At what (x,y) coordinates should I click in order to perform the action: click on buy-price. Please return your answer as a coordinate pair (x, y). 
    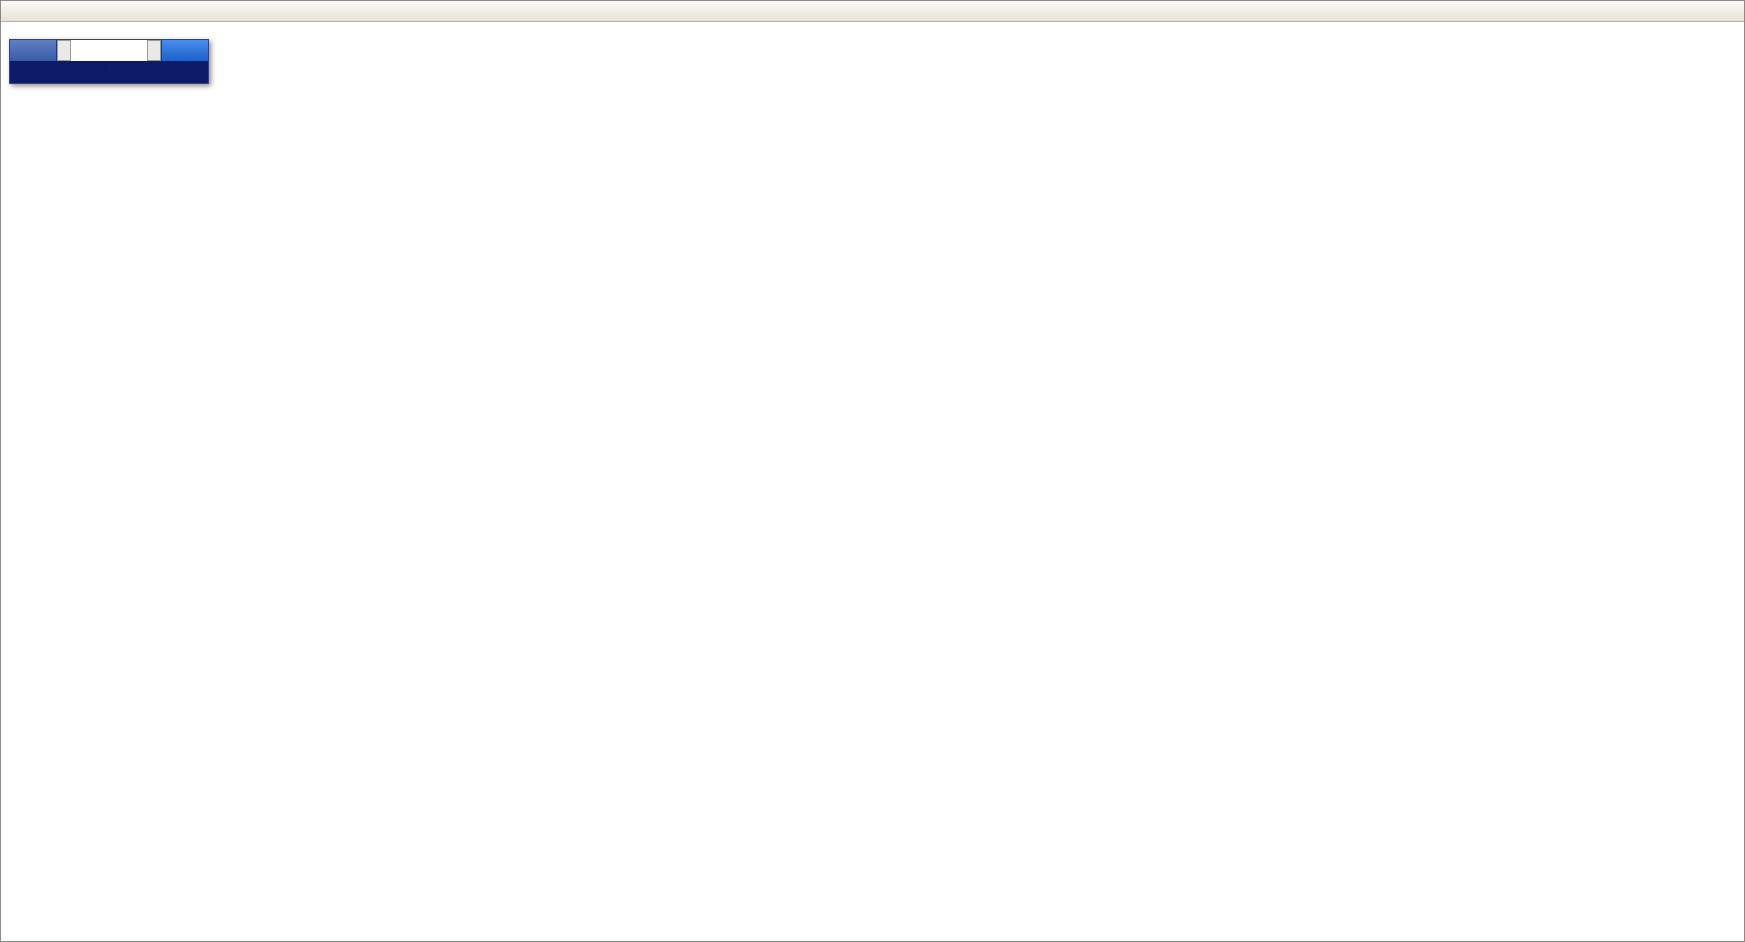
    Looking at the image, I should click on (200, 71).